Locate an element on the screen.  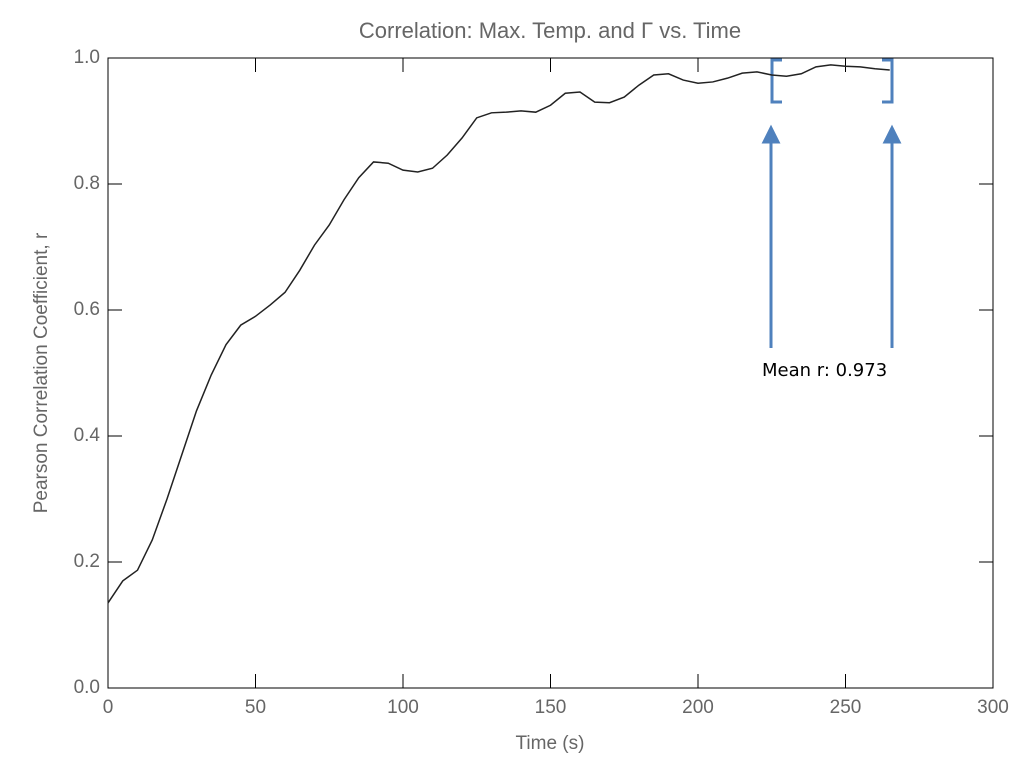
x-tick-label: 250 is located at coordinates (846, 707).